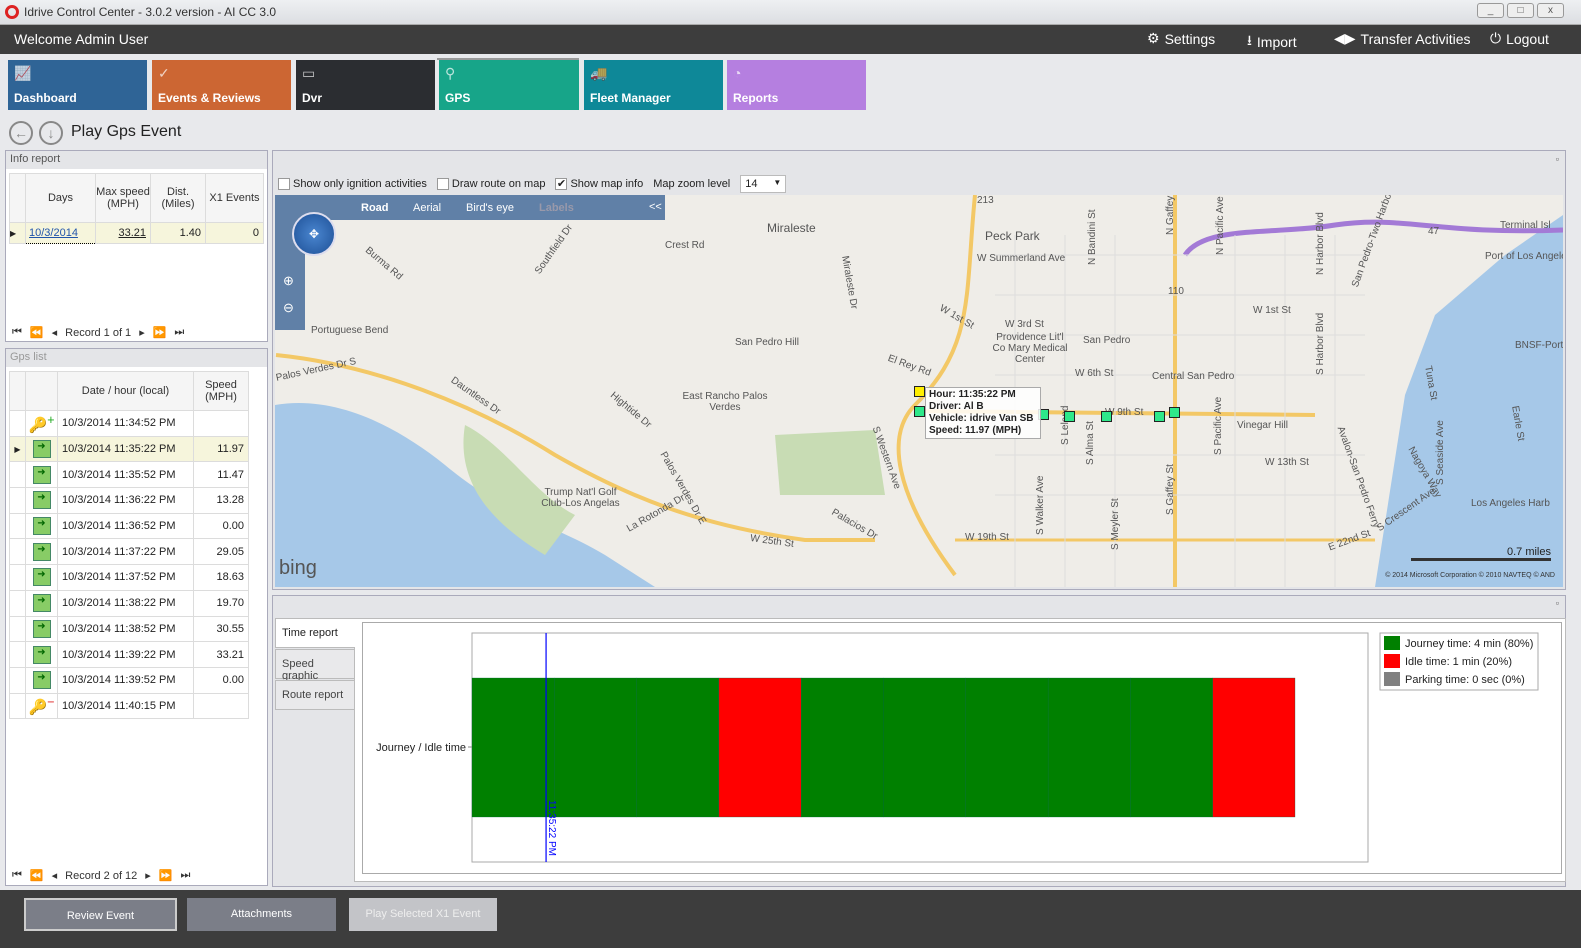  I want to click on mode-birds-eye: Bird's eye, so click(490, 208).